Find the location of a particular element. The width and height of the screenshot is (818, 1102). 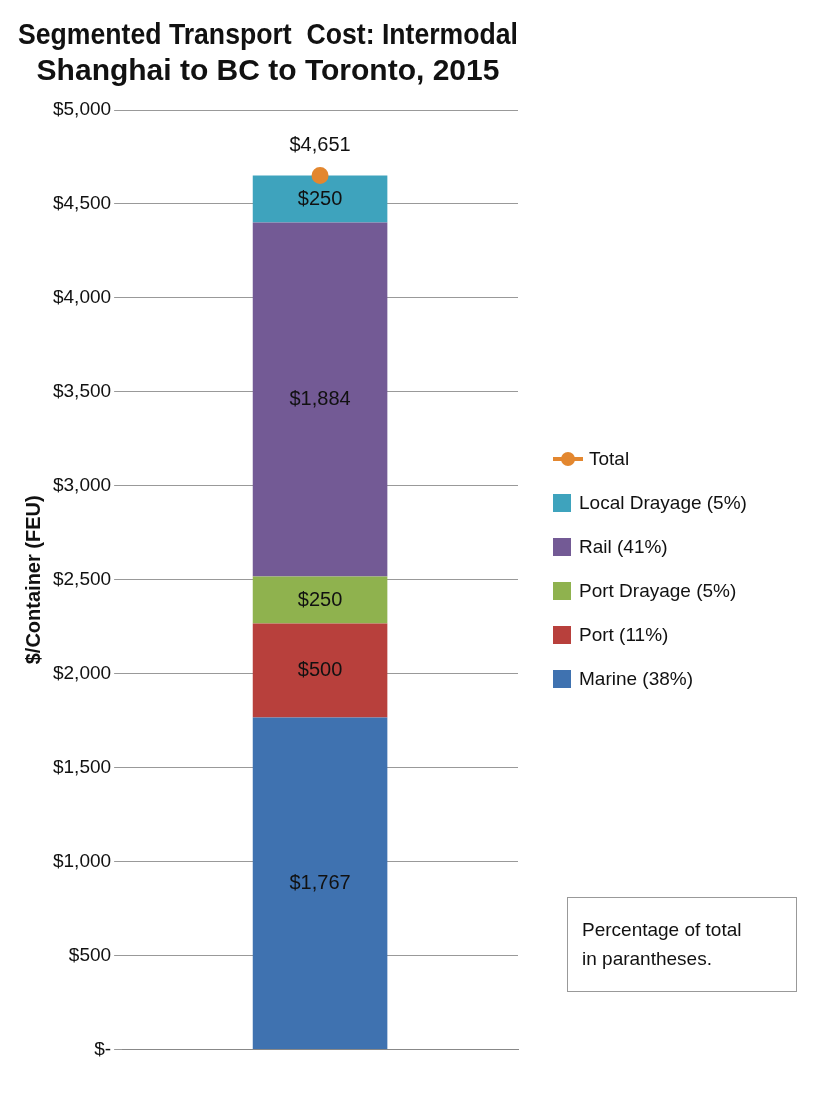

y-tick-label: $2,500 is located at coordinates (82, 579).